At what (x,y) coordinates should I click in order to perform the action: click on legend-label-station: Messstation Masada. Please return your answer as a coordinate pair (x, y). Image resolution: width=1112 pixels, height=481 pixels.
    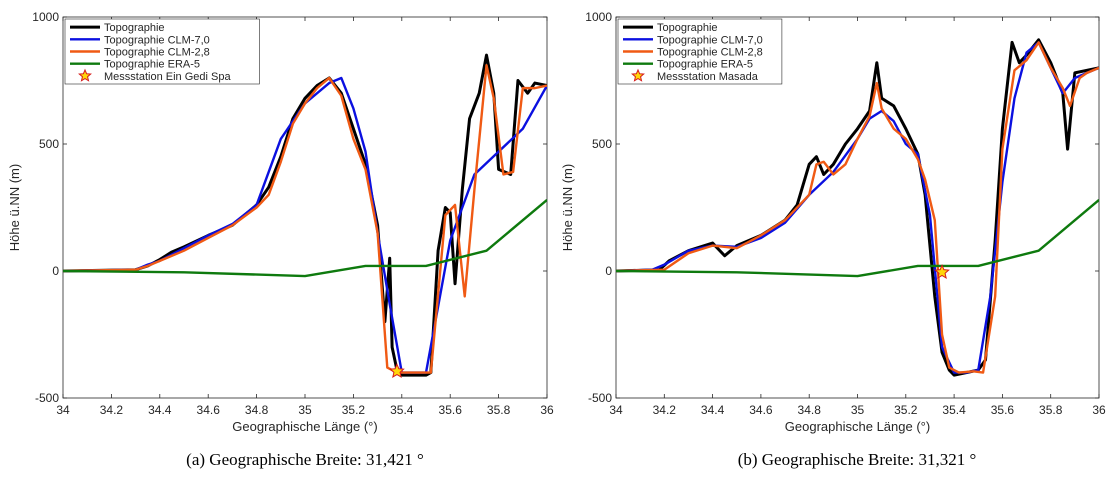
    Looking at the image, I should click on (708, 77).